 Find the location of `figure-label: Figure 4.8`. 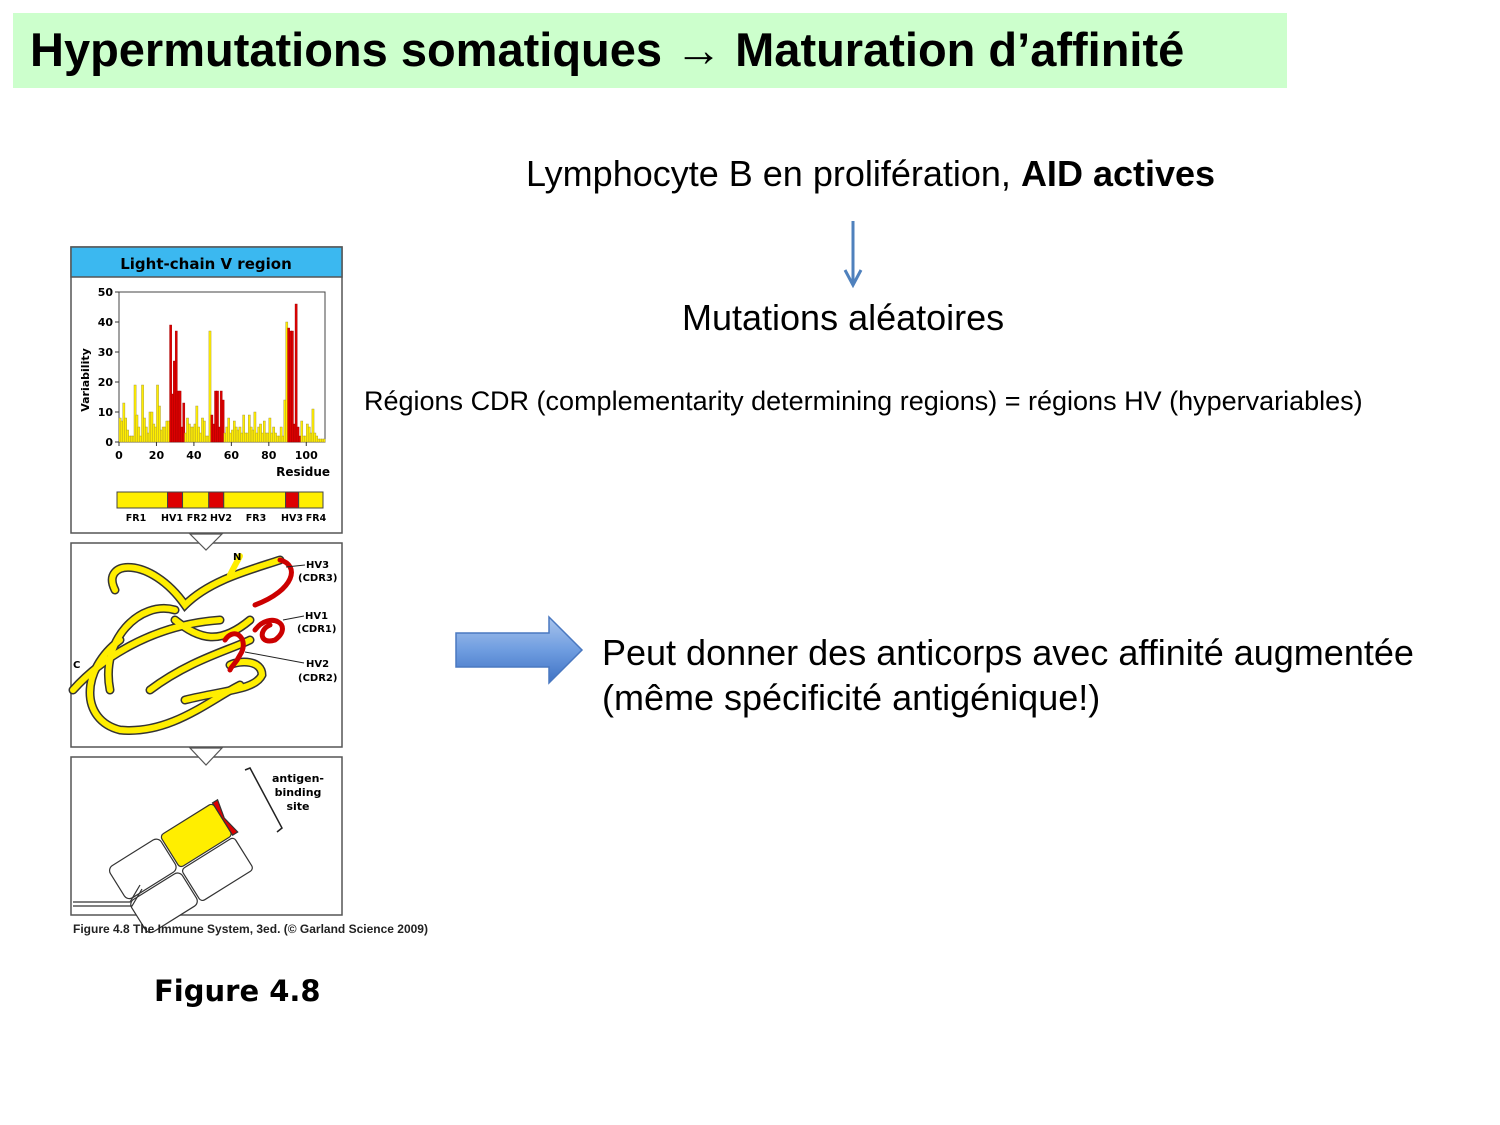

figure-label: Figure 4.8 is located at coordinates (237, 991).